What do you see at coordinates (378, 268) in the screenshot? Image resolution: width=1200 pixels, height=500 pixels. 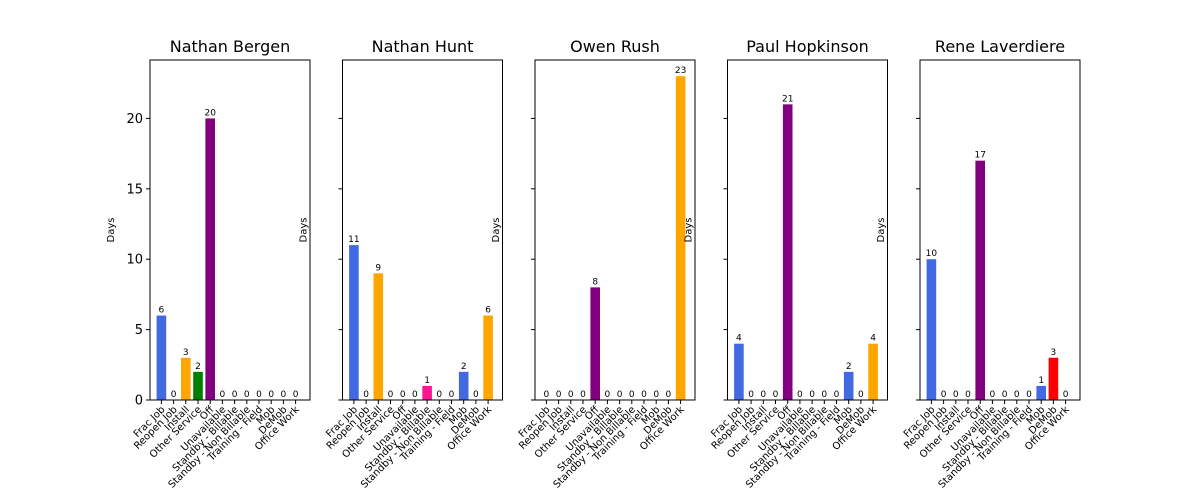 I see `data-label: 9` at bounding box center [378, 268].